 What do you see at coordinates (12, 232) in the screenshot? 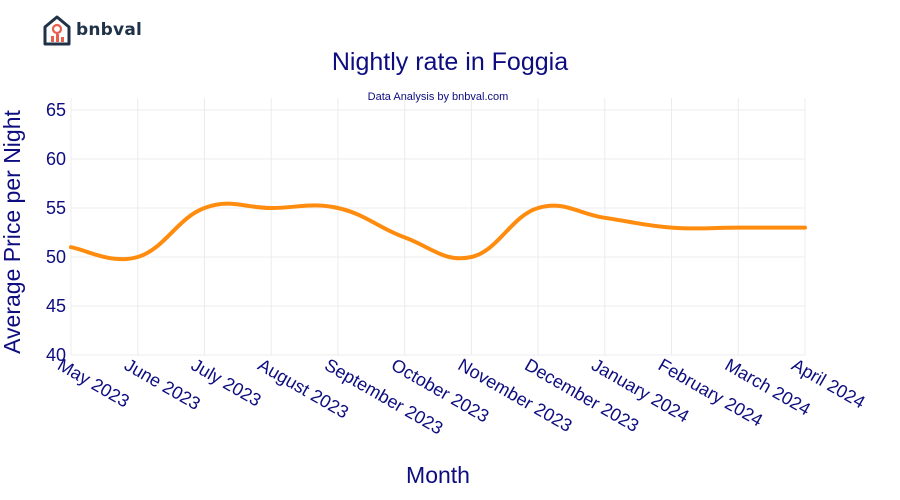
I see `y-axis-label: Average Price per Night` at bounding box center [12, 232].